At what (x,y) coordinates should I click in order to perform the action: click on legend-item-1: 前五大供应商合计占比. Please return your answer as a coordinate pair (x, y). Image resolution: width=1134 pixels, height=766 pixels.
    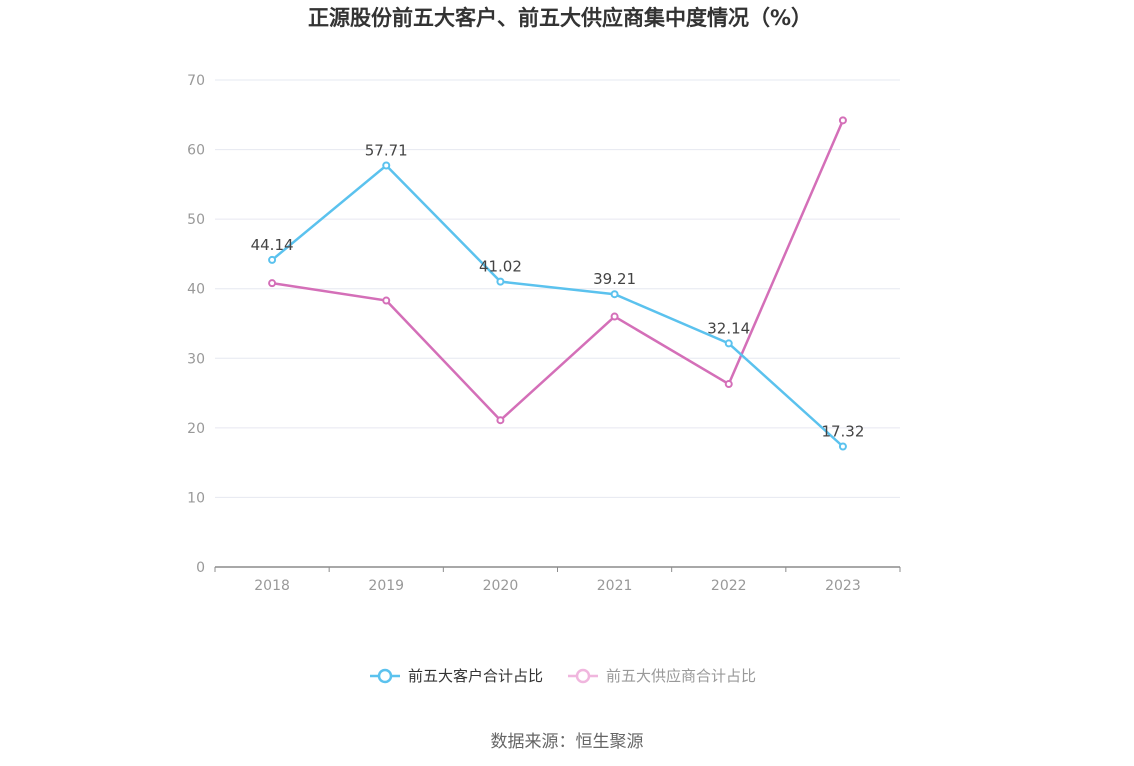
    Looking at the image, I should click on (662, 676).